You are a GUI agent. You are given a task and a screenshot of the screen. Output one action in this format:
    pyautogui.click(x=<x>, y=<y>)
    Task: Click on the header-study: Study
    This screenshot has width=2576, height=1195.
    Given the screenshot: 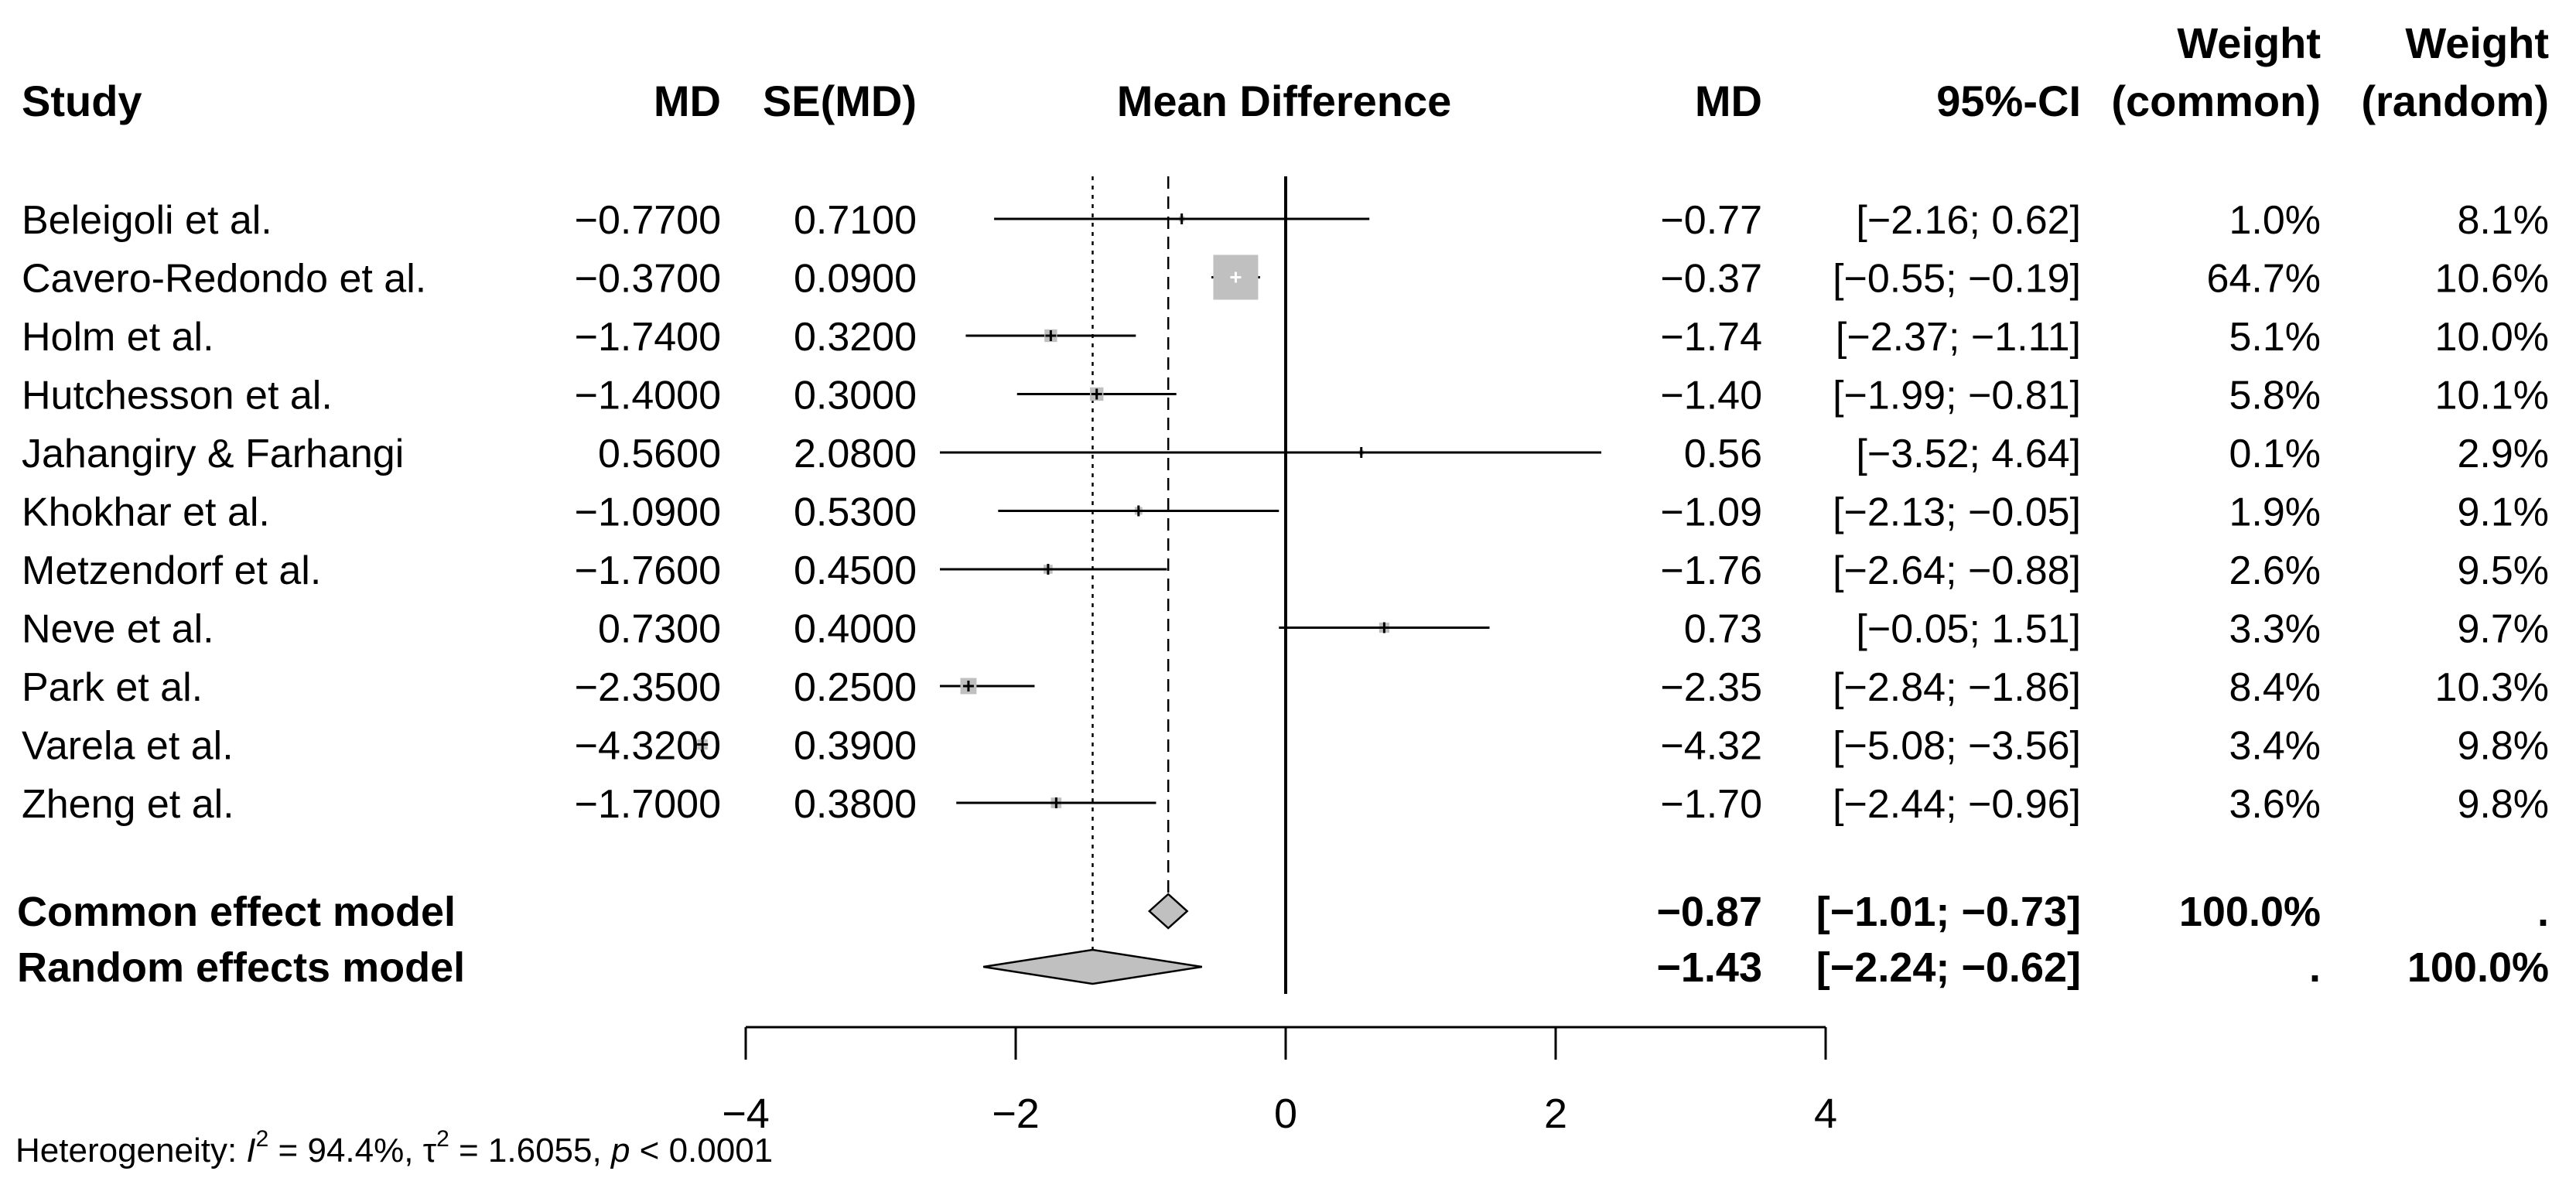 What is the action you would take?
    pyautogui.click(x=82, y=101)
    